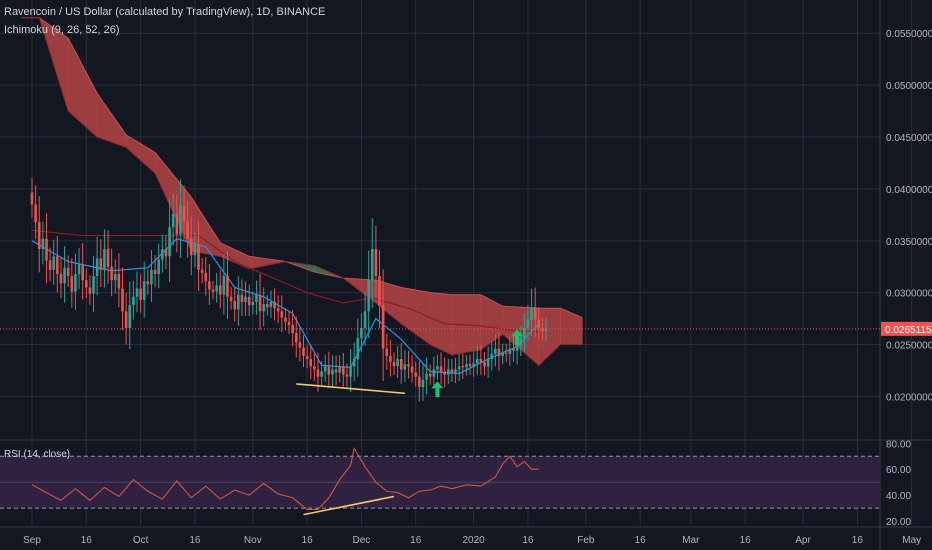  I want to click on rsi-axis-tick: 60.00, so click(898, 470).